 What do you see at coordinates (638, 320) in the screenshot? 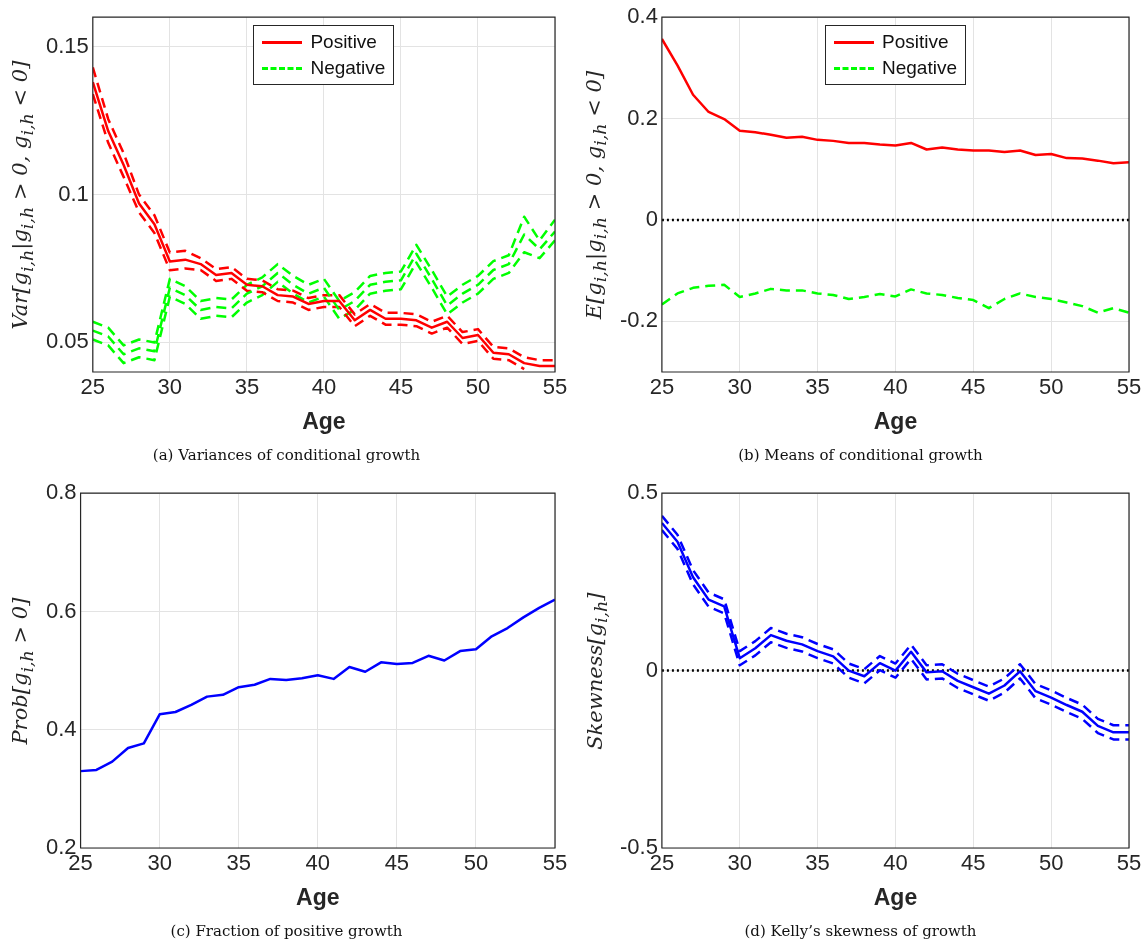
I see `y-tick-label: -0.2` at bounding box center [638, 320].